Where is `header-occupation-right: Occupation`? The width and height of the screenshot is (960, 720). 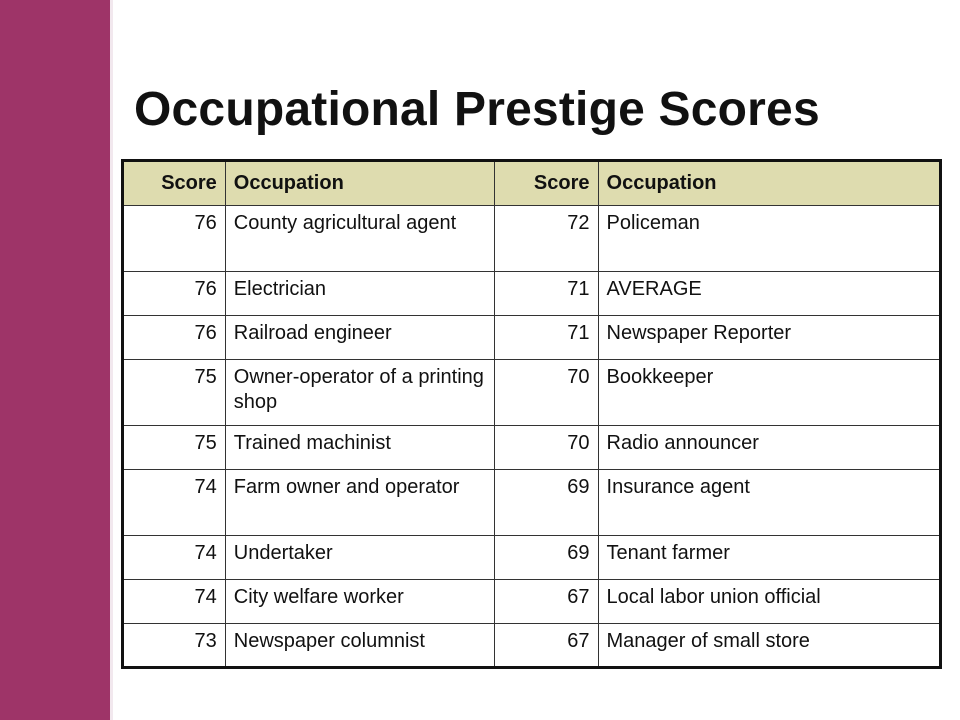 header-occupation-right: Occupation is located at coordinates (769, 183).